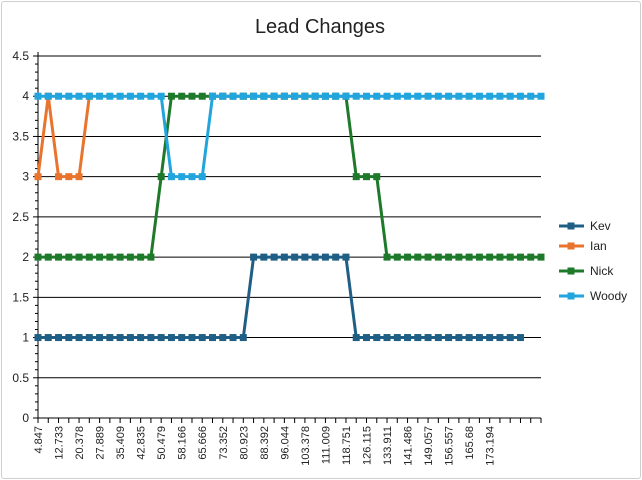 This screenshot has width=642, height=480. Describe the element at coordinates (63, 136) in the screenshot. I see `series-line-ian` at that location.